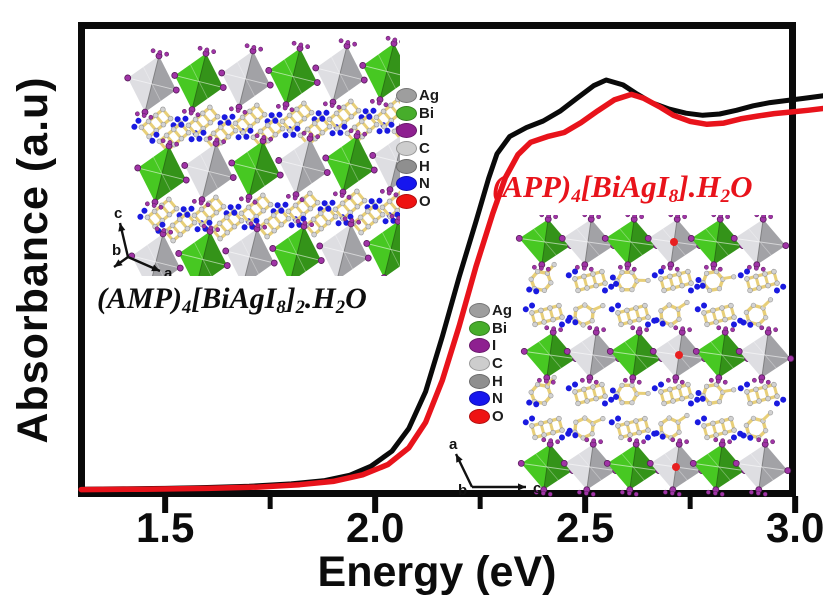 This screenshot has height=613, width=823. What do you see at coordinates (585, 527) in the screenshot?
I see `x-tick-label-3: 2.5` at bounding box center [585, 527].